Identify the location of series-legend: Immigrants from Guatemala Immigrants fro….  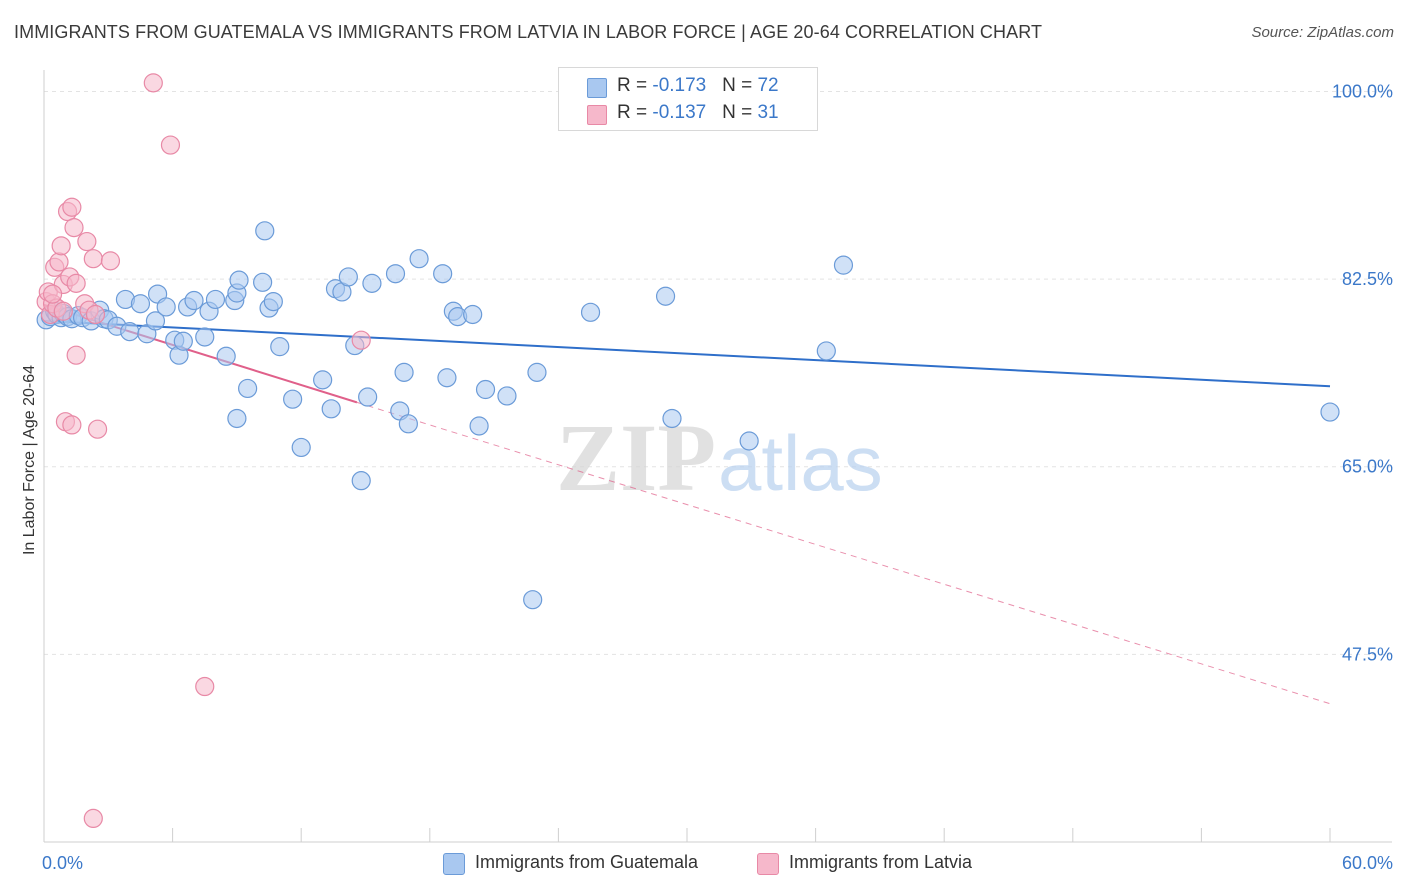
(703, 865).